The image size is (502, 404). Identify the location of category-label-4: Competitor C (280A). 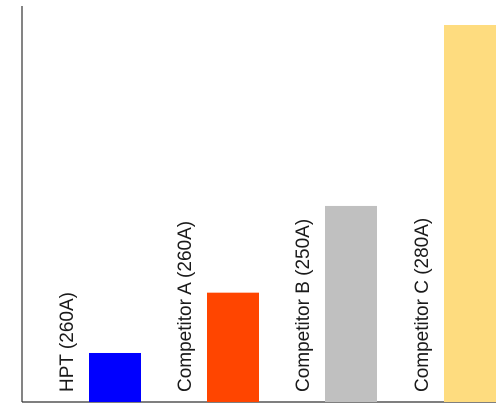
(422, 305).